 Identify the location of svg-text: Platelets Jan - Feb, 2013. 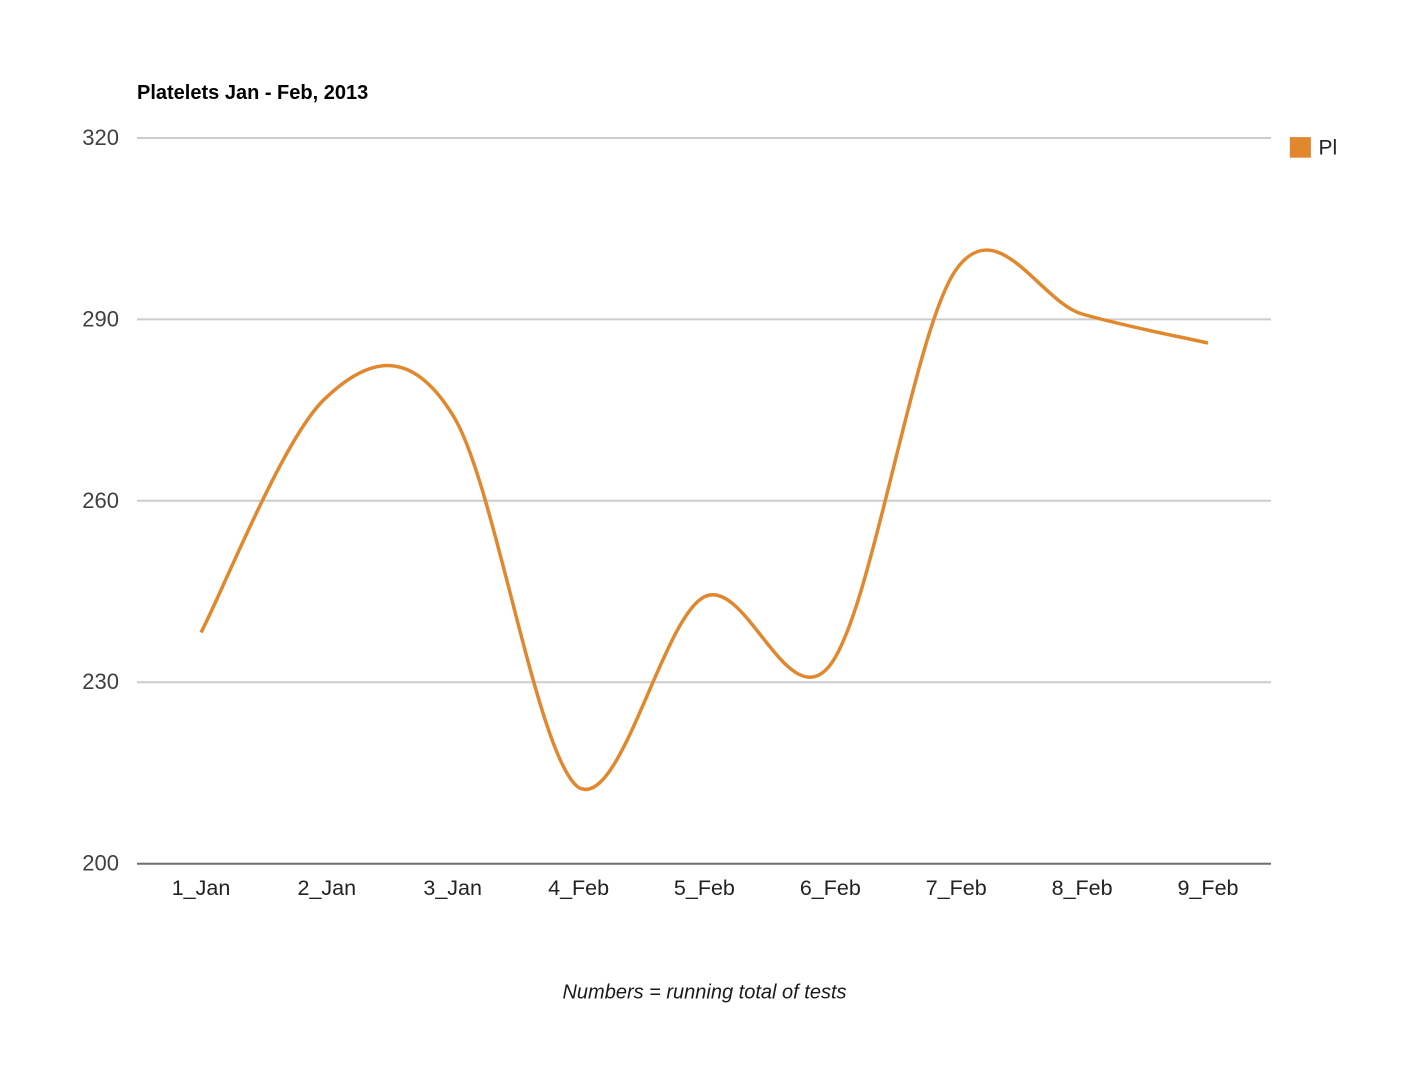
(252, 93).